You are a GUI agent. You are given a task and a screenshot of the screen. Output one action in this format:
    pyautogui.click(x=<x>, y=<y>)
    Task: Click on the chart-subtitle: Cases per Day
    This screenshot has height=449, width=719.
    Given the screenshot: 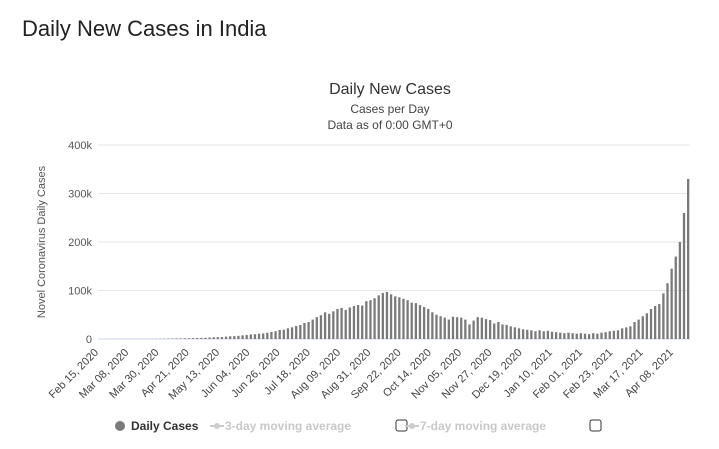 What is the action you would take?
    pyautogui.click(x=389, y=109)
    